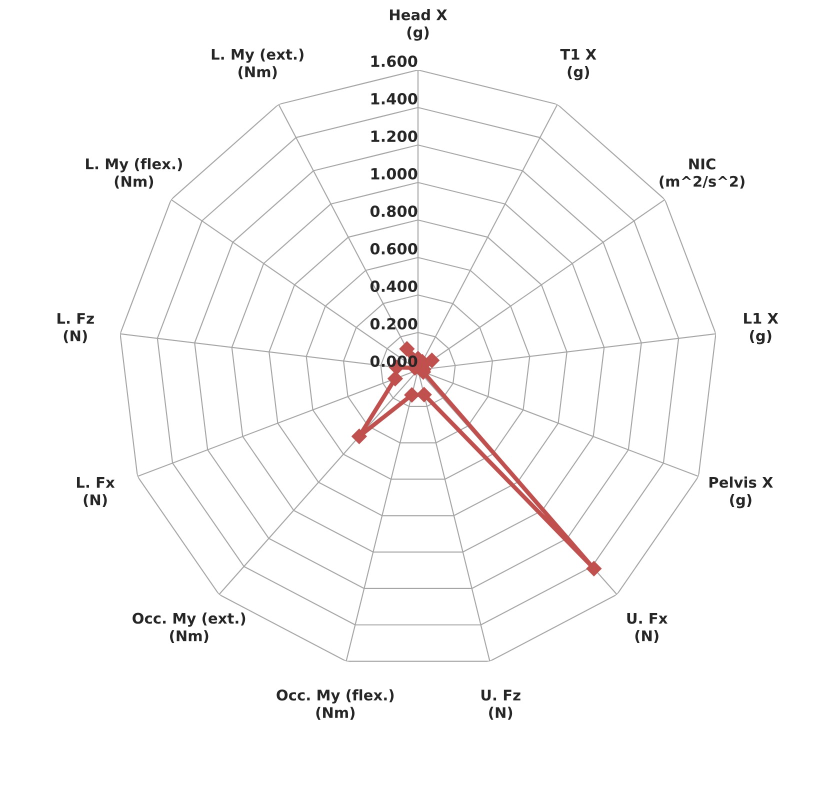 This screenshot has height=808, width=836. Describe the element at coordinates (647, 628) in the screenshot. I see `spoke-label: U. Fx (N)` at that location.